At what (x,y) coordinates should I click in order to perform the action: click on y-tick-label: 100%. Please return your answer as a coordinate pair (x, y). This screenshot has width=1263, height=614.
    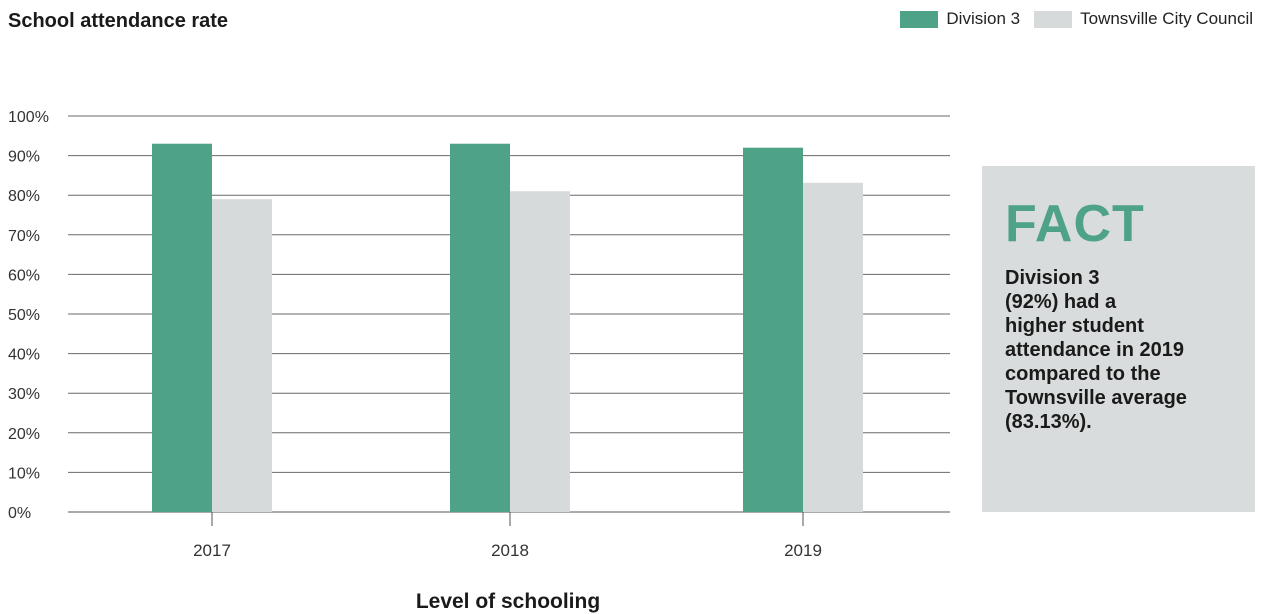
    Looking at the image, I should click on (28, 117).